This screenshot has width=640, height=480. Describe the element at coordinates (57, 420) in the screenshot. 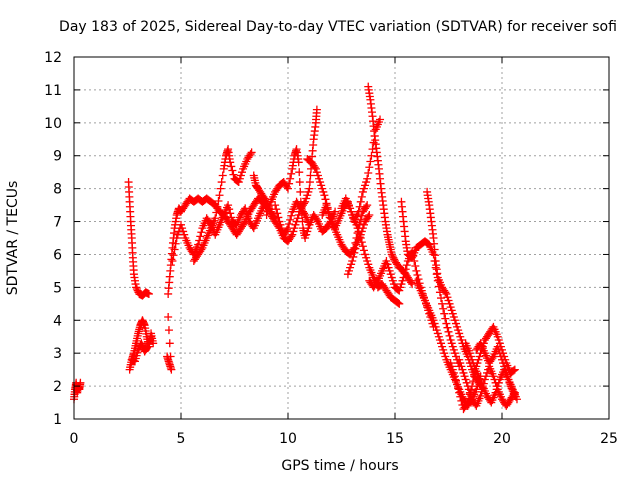

I see `y-tick-label: 1` at that location.